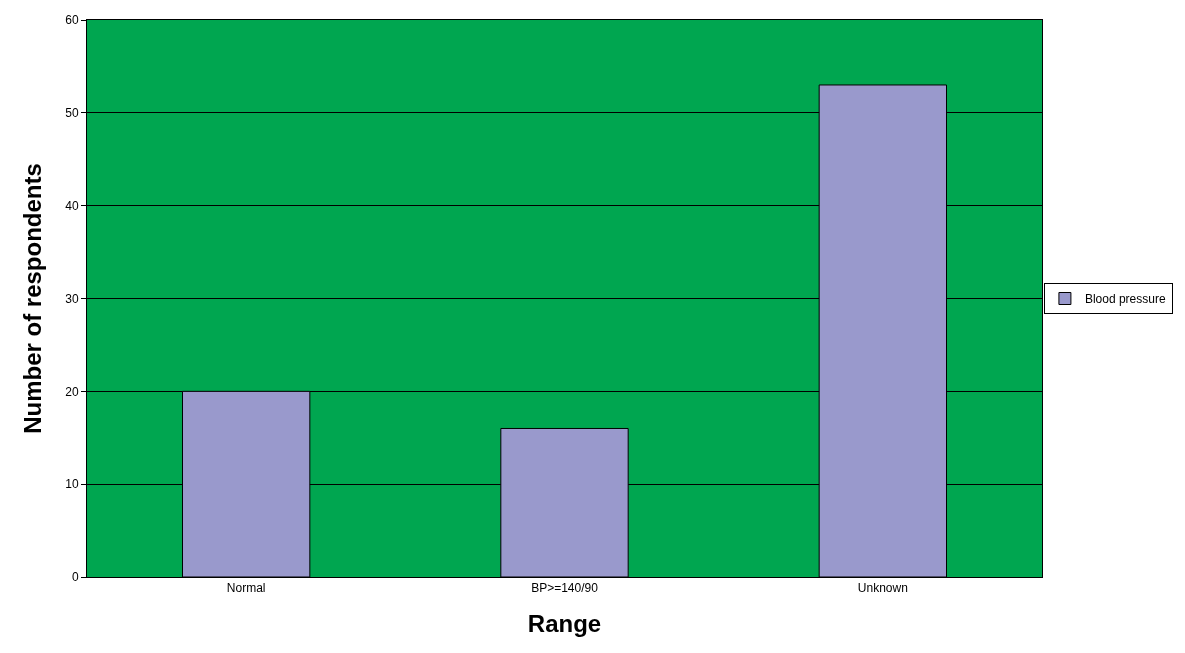 The height and width of the screenshot is (653, 1185). What do you see at coordinates (72, 20) in the screenshot?
I see `y-tick-label: 60` at bounding box center [72, 20].